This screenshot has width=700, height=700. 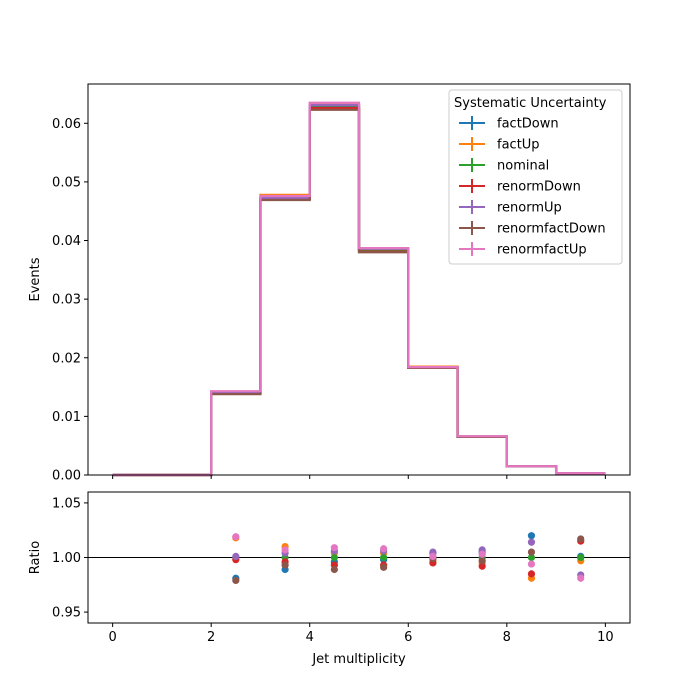 I want to click on legend-item-nominal: nominal, so click(x=504, y=166).